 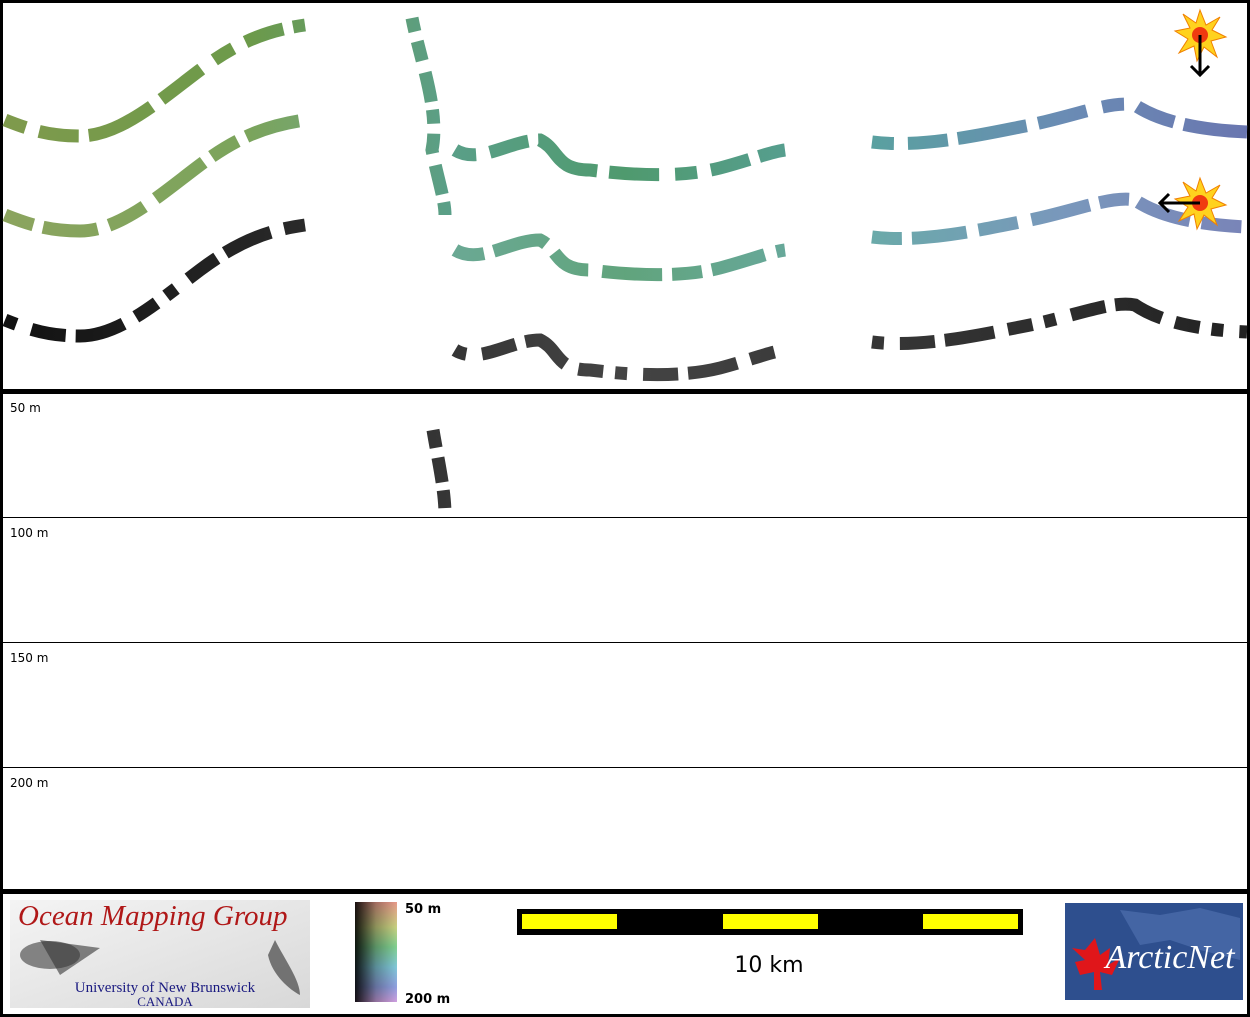 What do you see at coordinates (29, 533) in the screenshot?
I see `depth-label: 100 m` at bounding box center [29, 533].